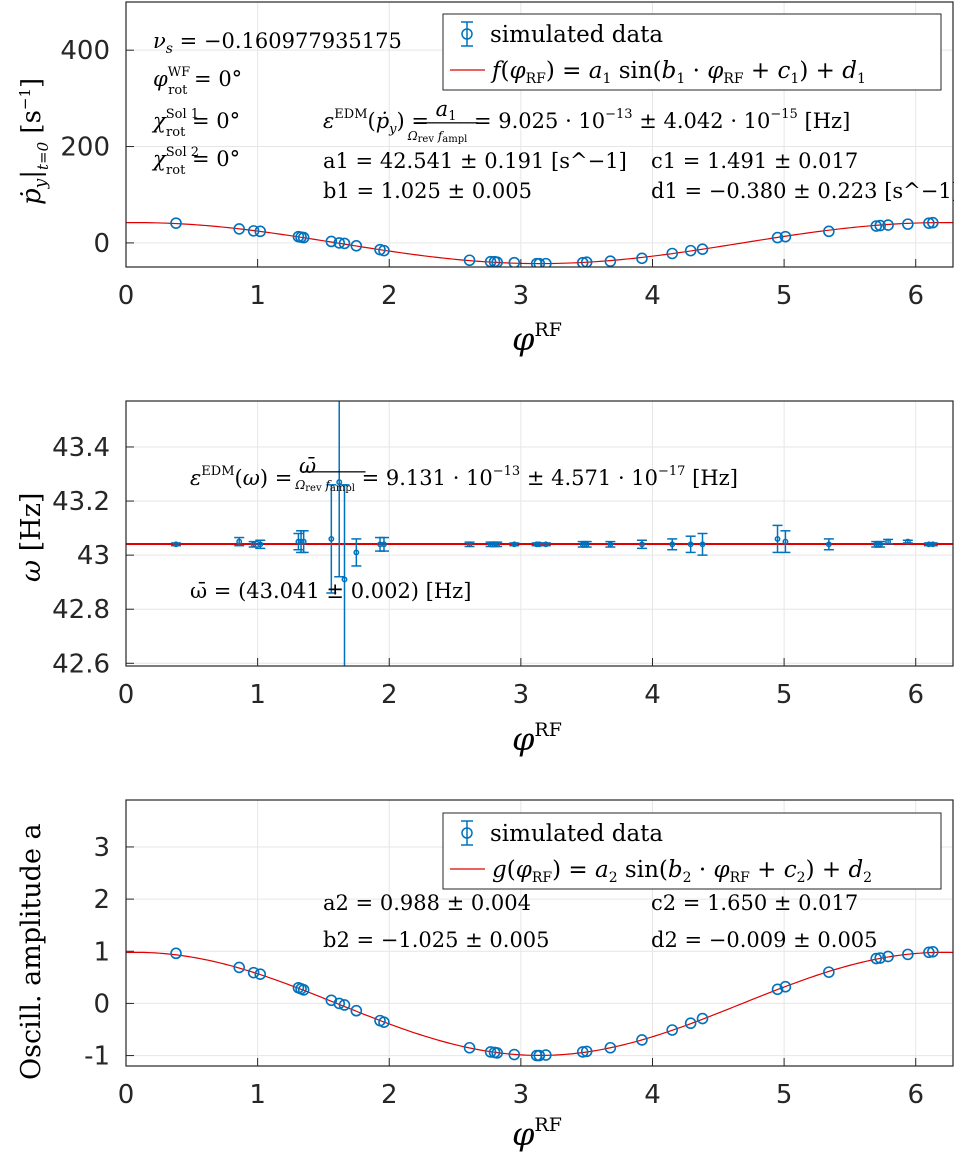 This screenshot has height=1153, width=954. Describe the element at coordinates (101, 848) in the screenshot. I see `y-tick-label: 3` at that location.